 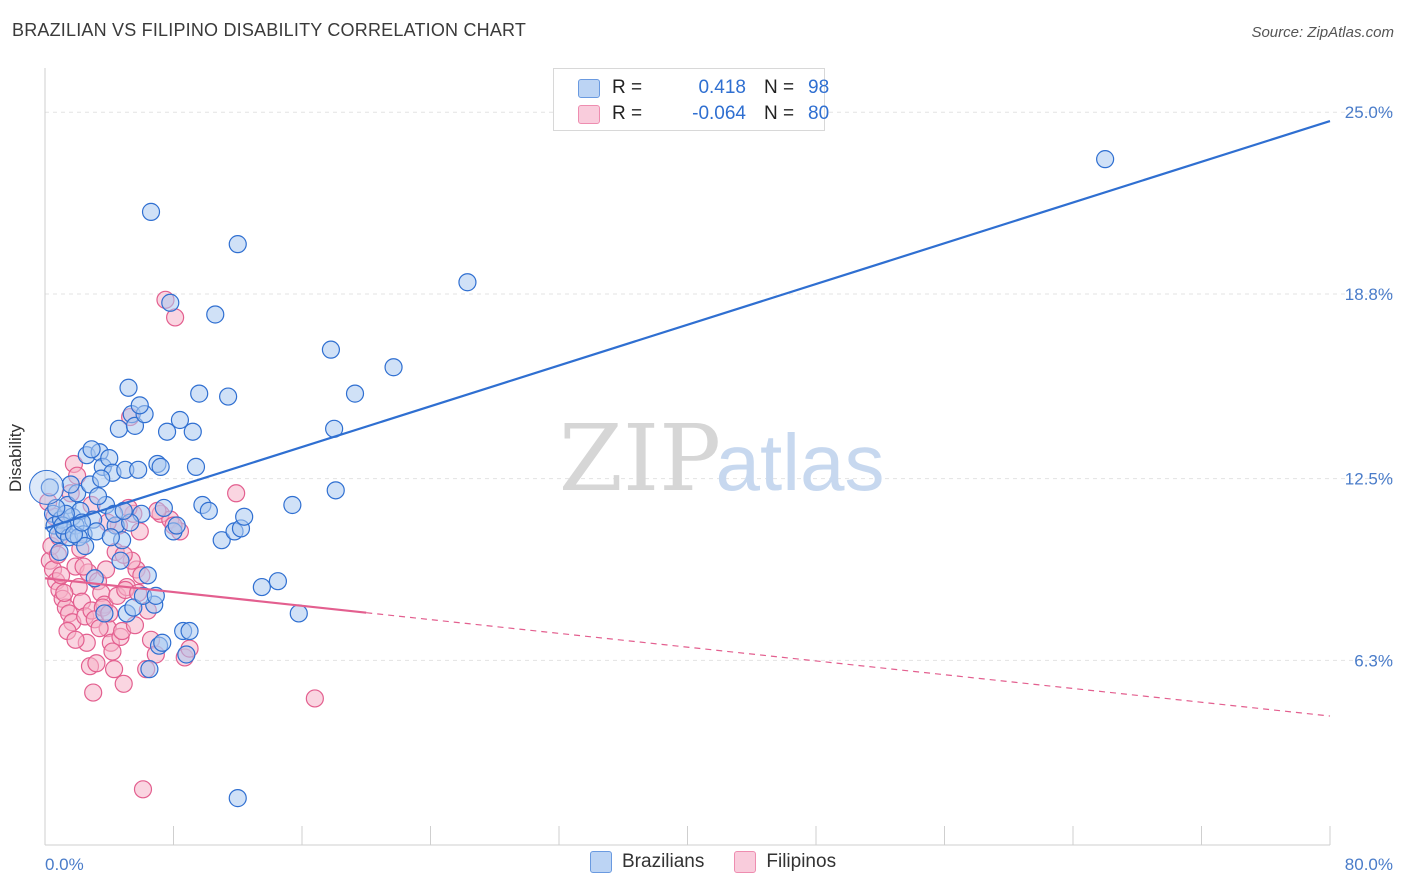 I want to click on x-tick-labels: 0.0% 80.0%, so click(x=719, y=864).